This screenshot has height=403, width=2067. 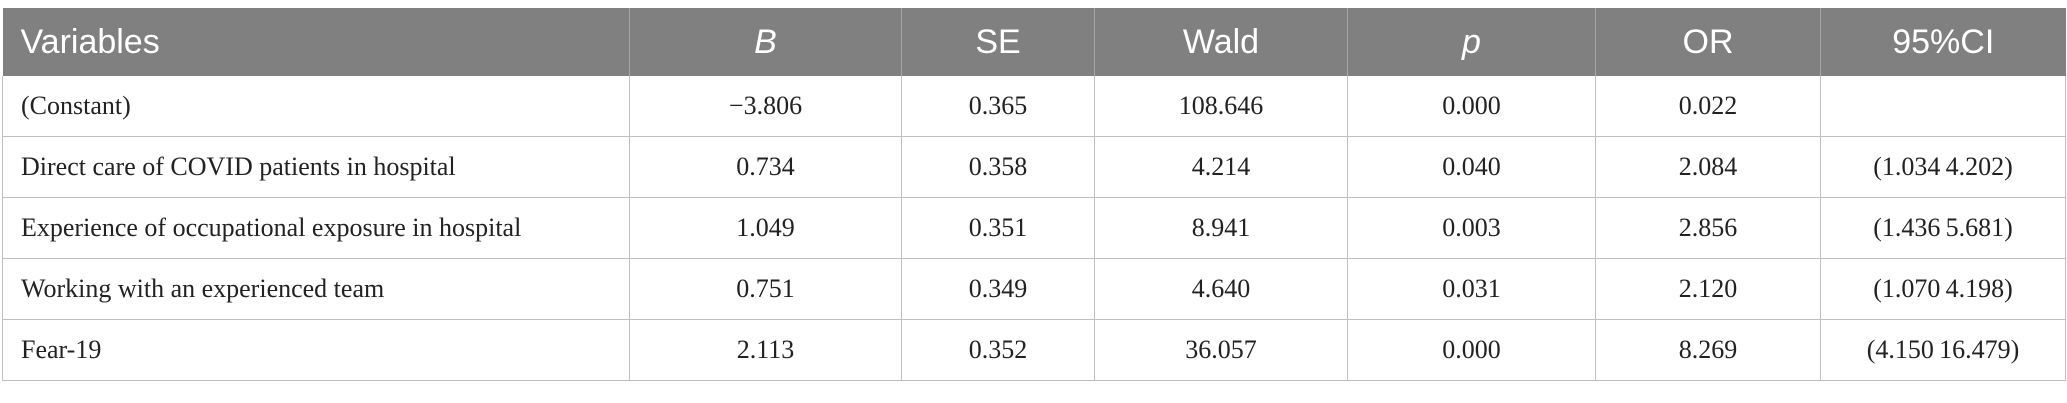 I want to click on cell-se: 0.358, so click(x=998, y=167).